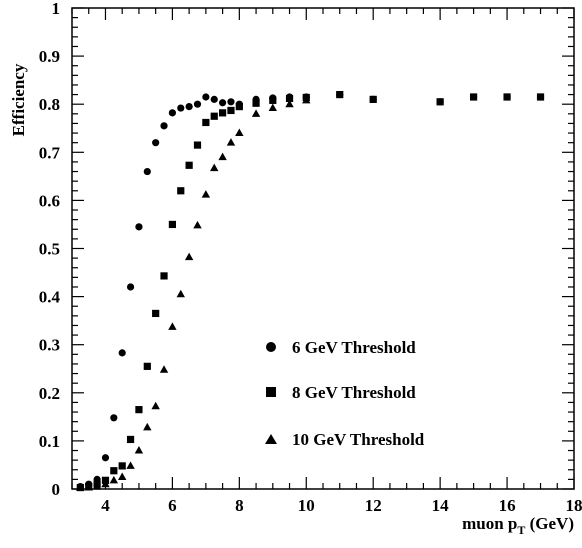  I want to click on y-tick-label: 0.3, so click(49, 345).